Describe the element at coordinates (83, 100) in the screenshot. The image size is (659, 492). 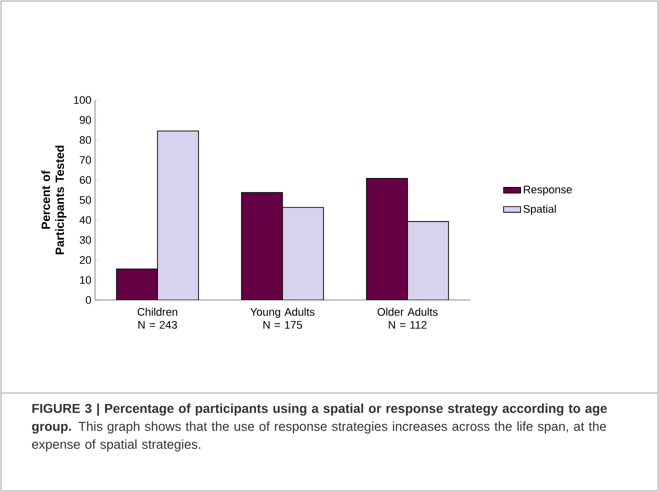
I see `y-tick-label: 100` at that location.